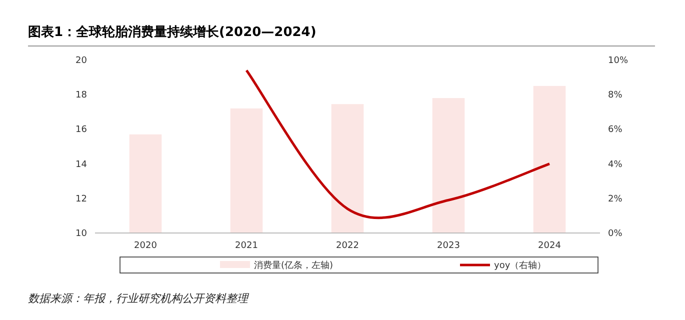 The width and height of the screenshot is (685, 320). What do you see at coordinates (618, 61) in the screenshot?
I see `y2-tick-label: 10%` at bounding box center [618, 61].